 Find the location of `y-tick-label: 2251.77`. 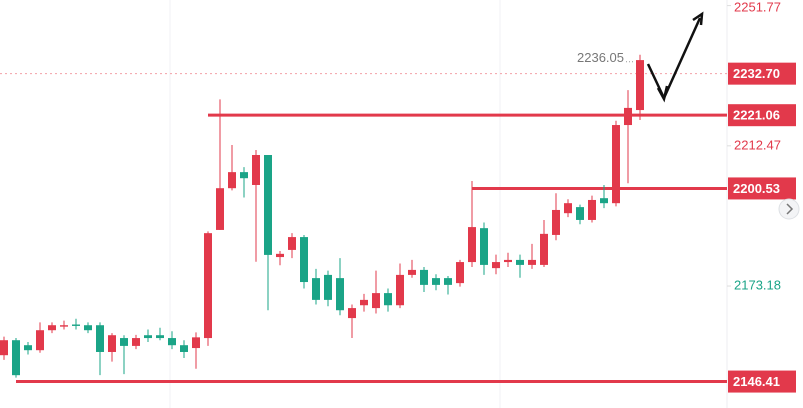

y-tick-label: 2251.77 is located at coordinates (757, 7).